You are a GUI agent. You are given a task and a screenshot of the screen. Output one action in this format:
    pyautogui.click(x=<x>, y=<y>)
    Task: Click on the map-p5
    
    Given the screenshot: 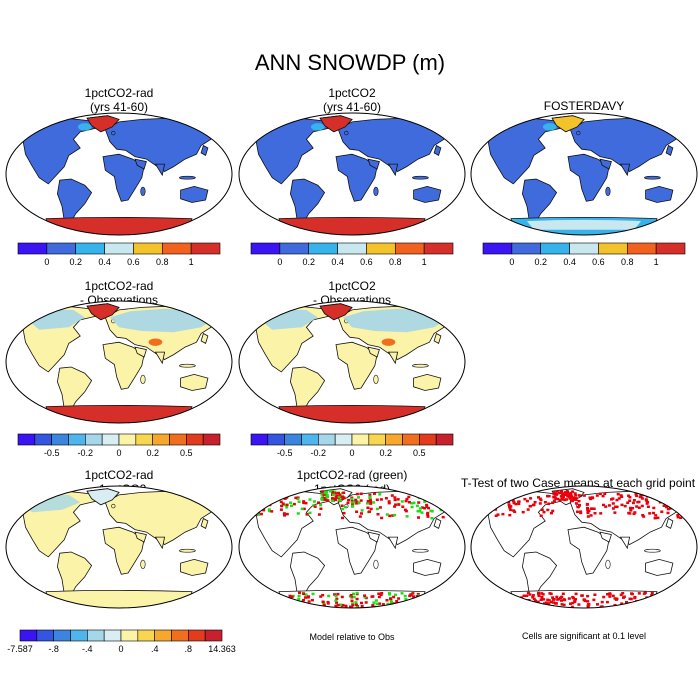 What is the action you would take?
    pyautogui.click(x=352, y=362)
    